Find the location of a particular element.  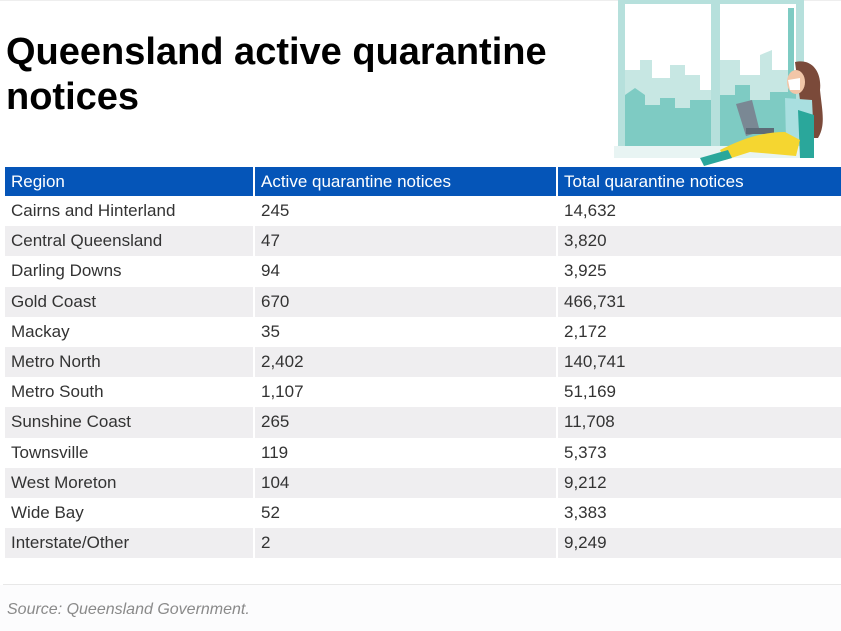

total-cell: 5,373 is located at coordinates (699, 452).